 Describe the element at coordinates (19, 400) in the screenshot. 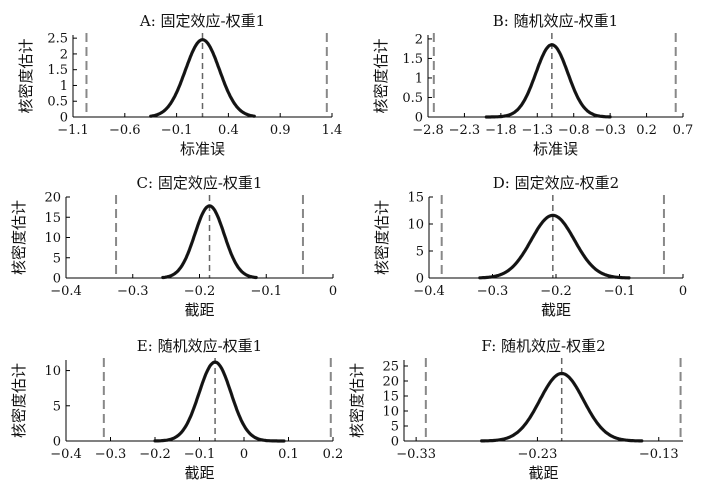

I see `panel-e-ylabel: 核密度估计` at that location.